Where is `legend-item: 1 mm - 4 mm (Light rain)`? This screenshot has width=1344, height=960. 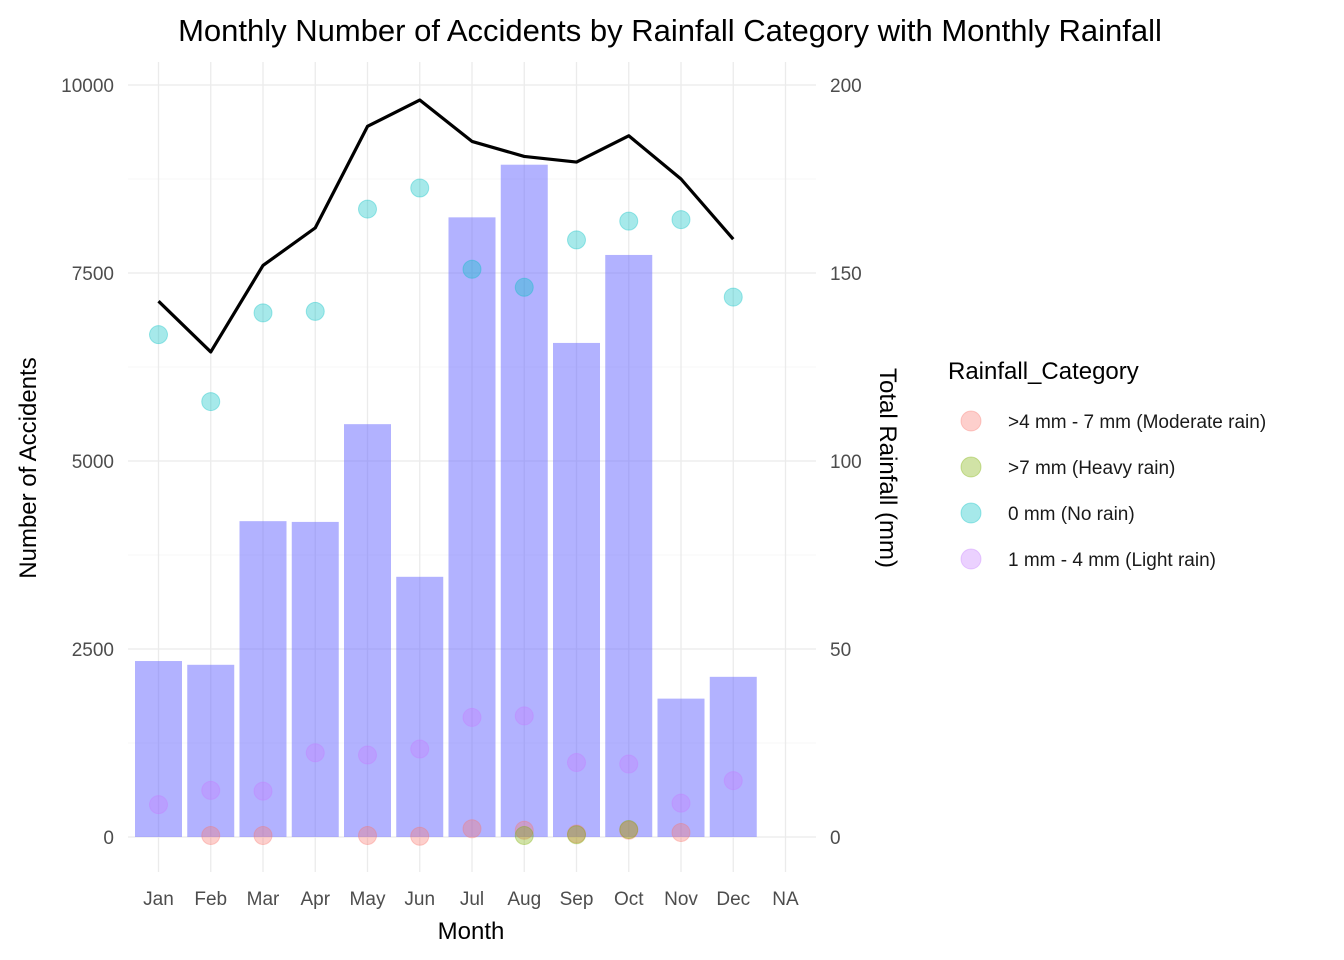
legend-item: 1 mm - 4 mm (Light rain) is located at coordinates (1088, 559).